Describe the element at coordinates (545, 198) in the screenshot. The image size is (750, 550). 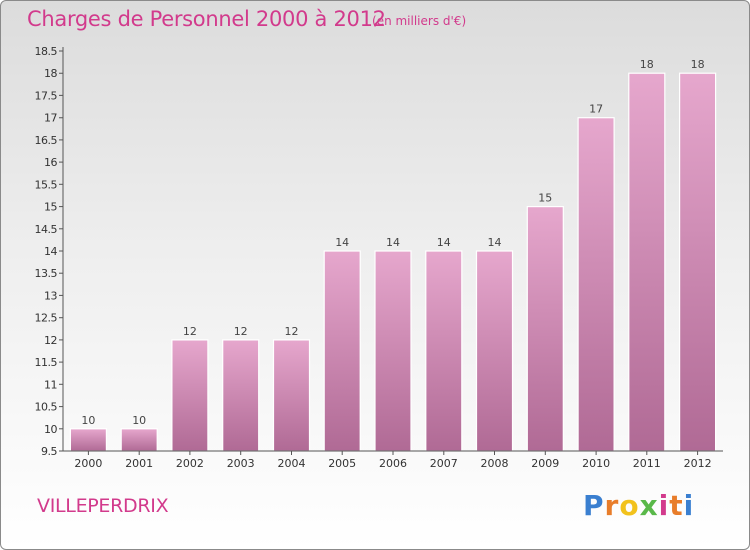
I see `bar-value-label: 15` at that location.